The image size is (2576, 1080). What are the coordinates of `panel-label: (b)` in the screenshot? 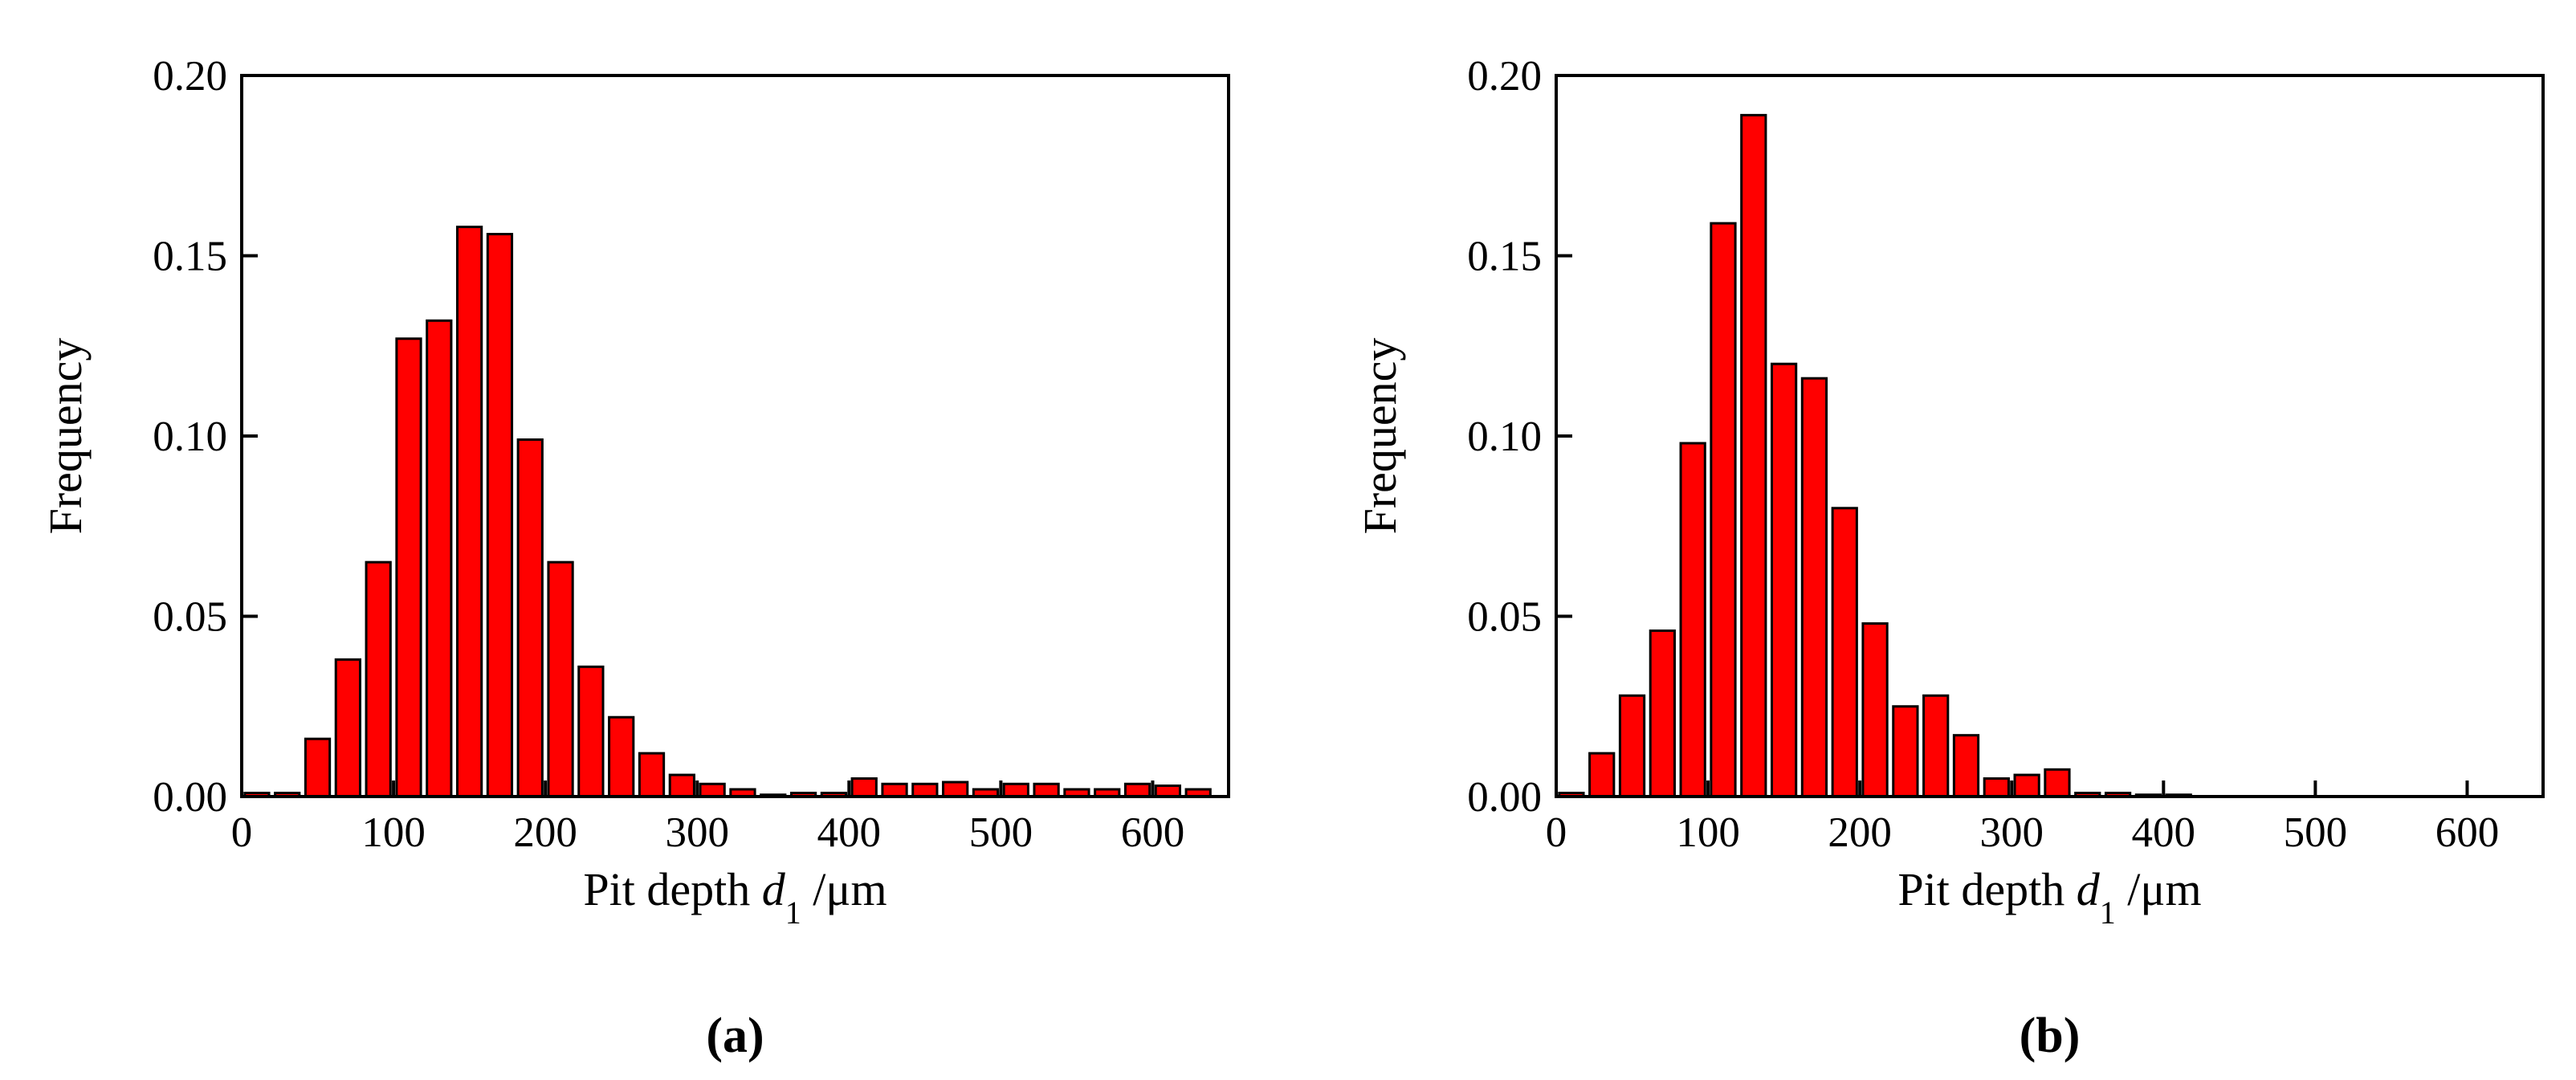 It's located at (2050, 1036).